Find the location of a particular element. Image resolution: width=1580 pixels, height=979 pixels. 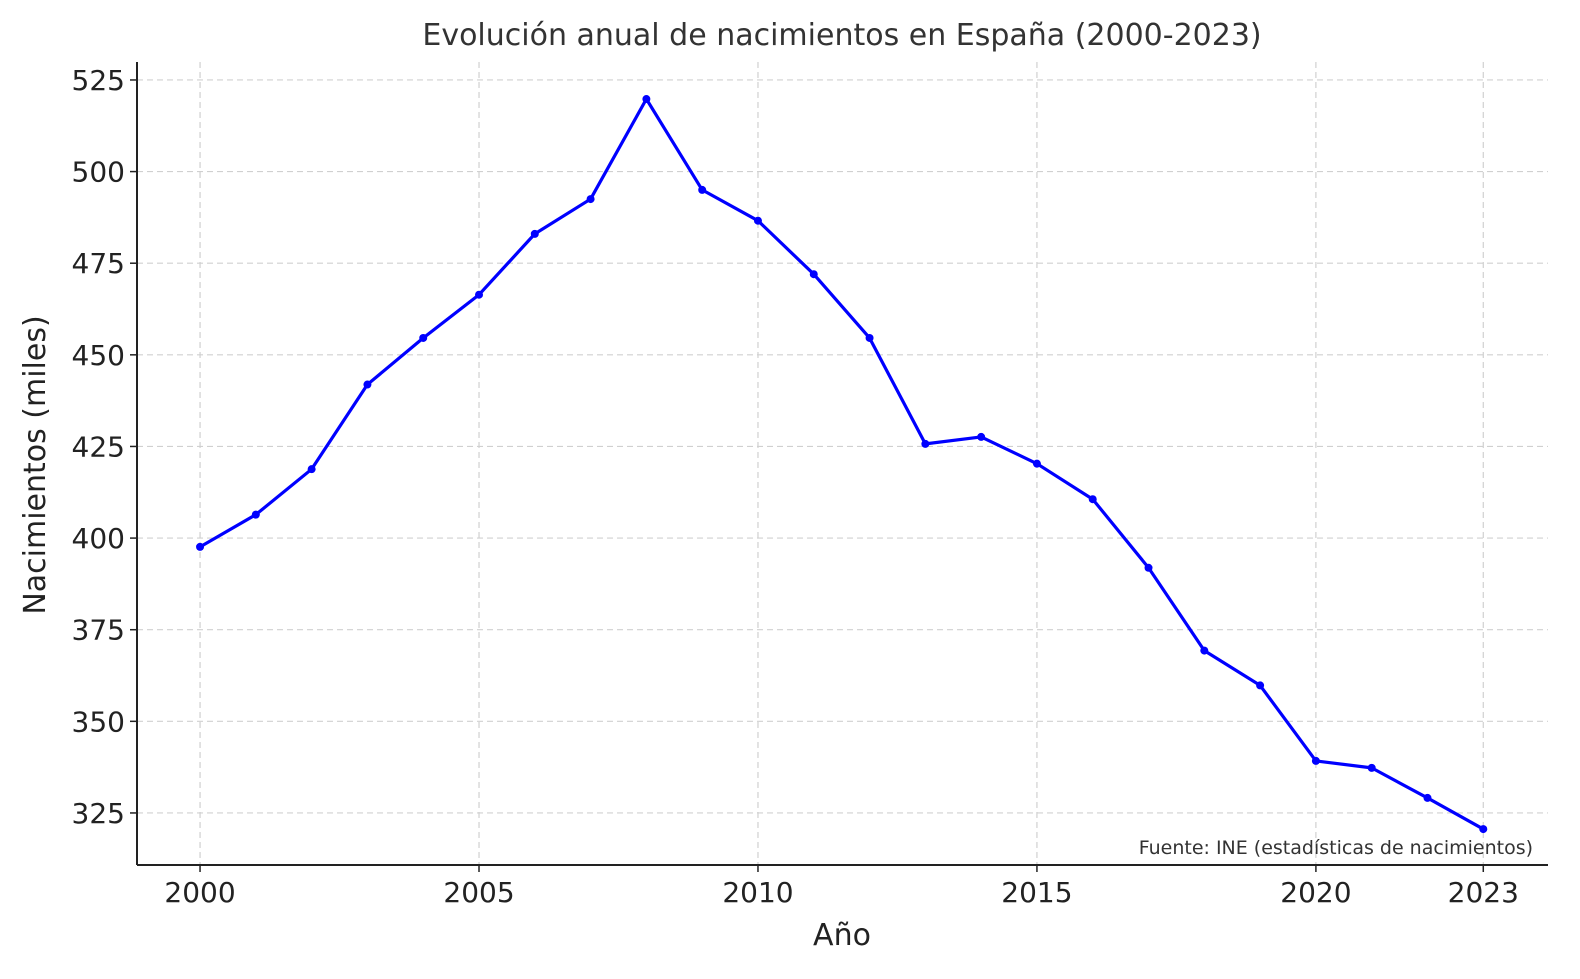

y-tick-label: 425 is located at coordinates (98, 446).